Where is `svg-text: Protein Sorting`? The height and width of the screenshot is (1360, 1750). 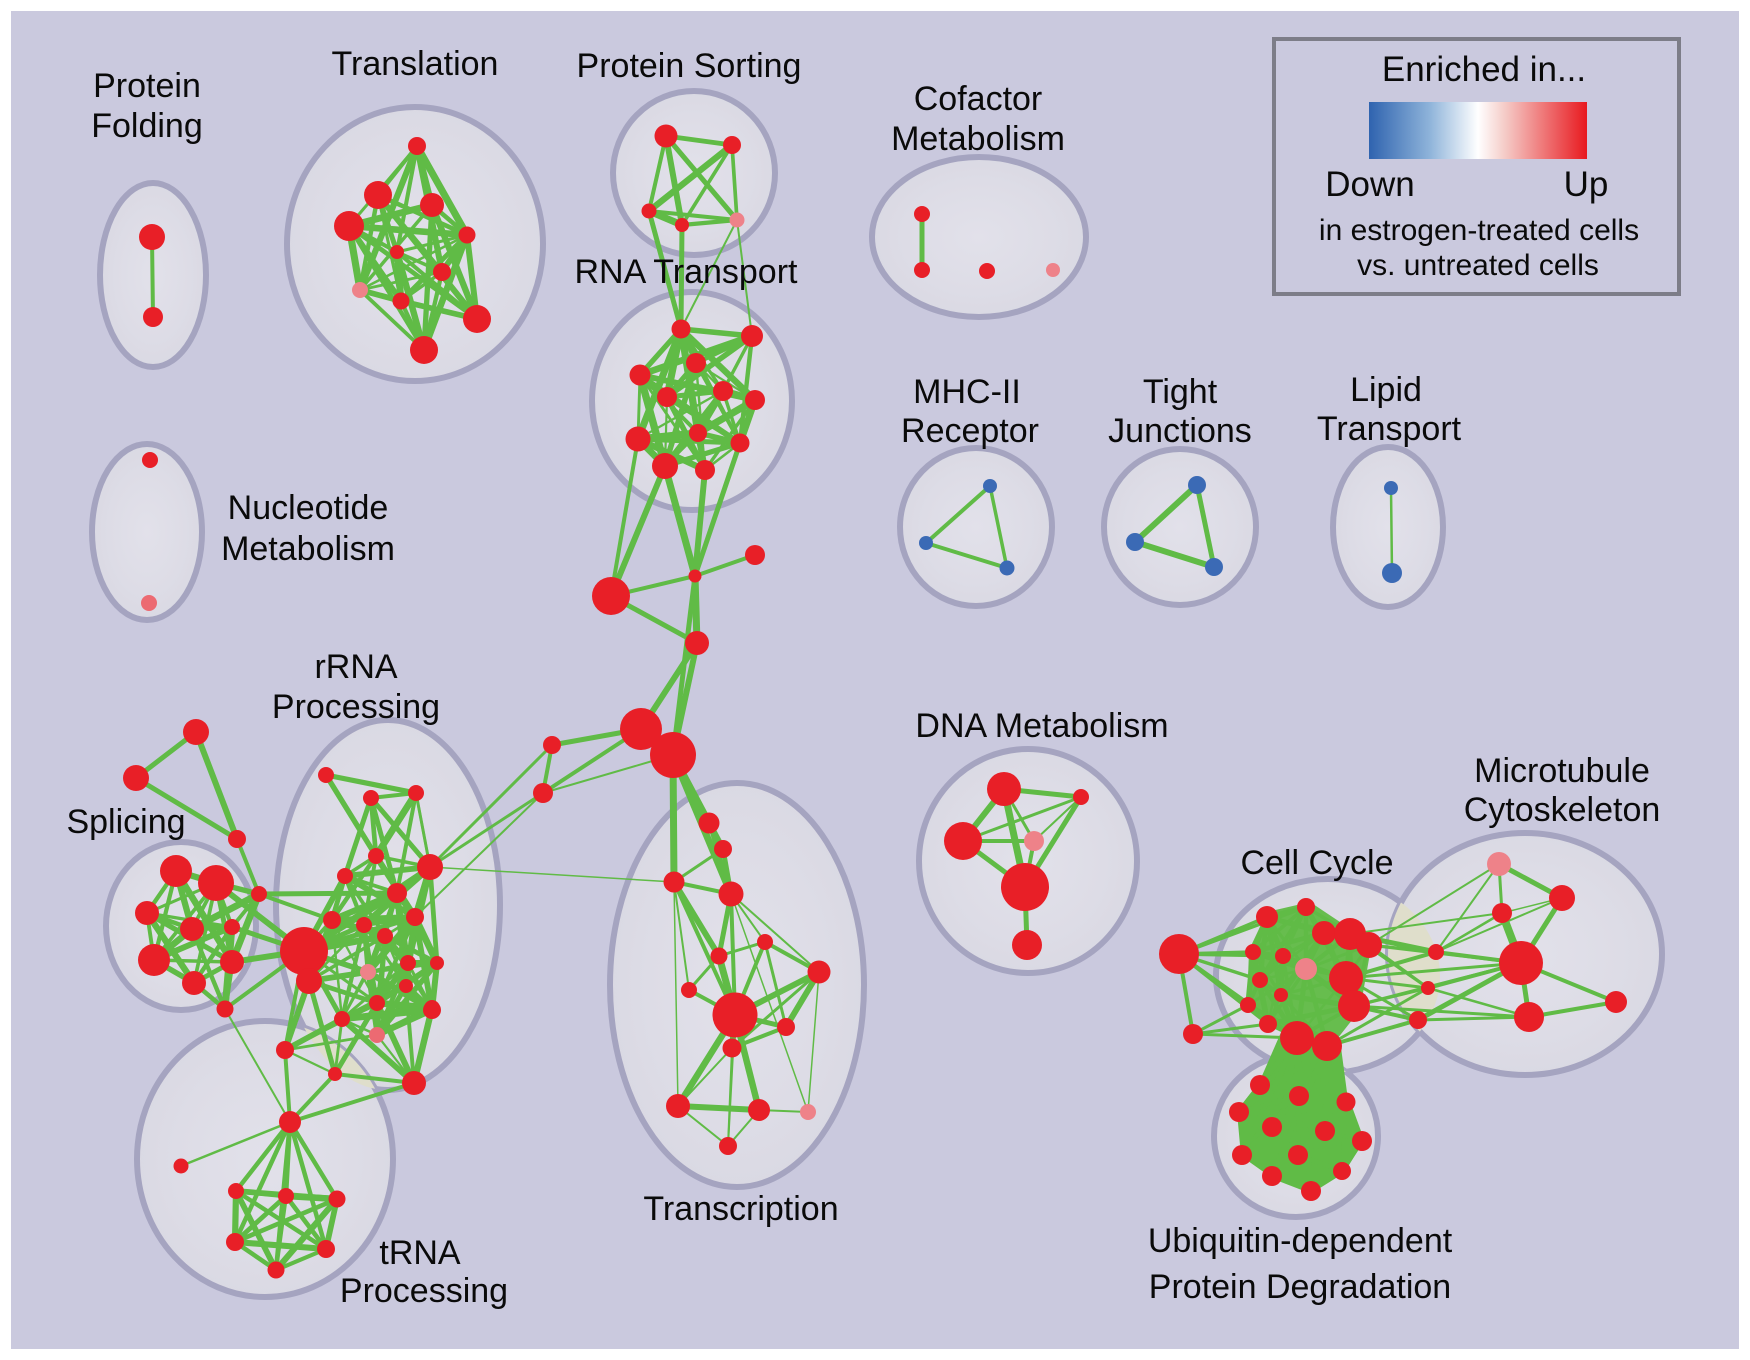
svg-text: Protein Sorting is located at coordinates (689, 66).